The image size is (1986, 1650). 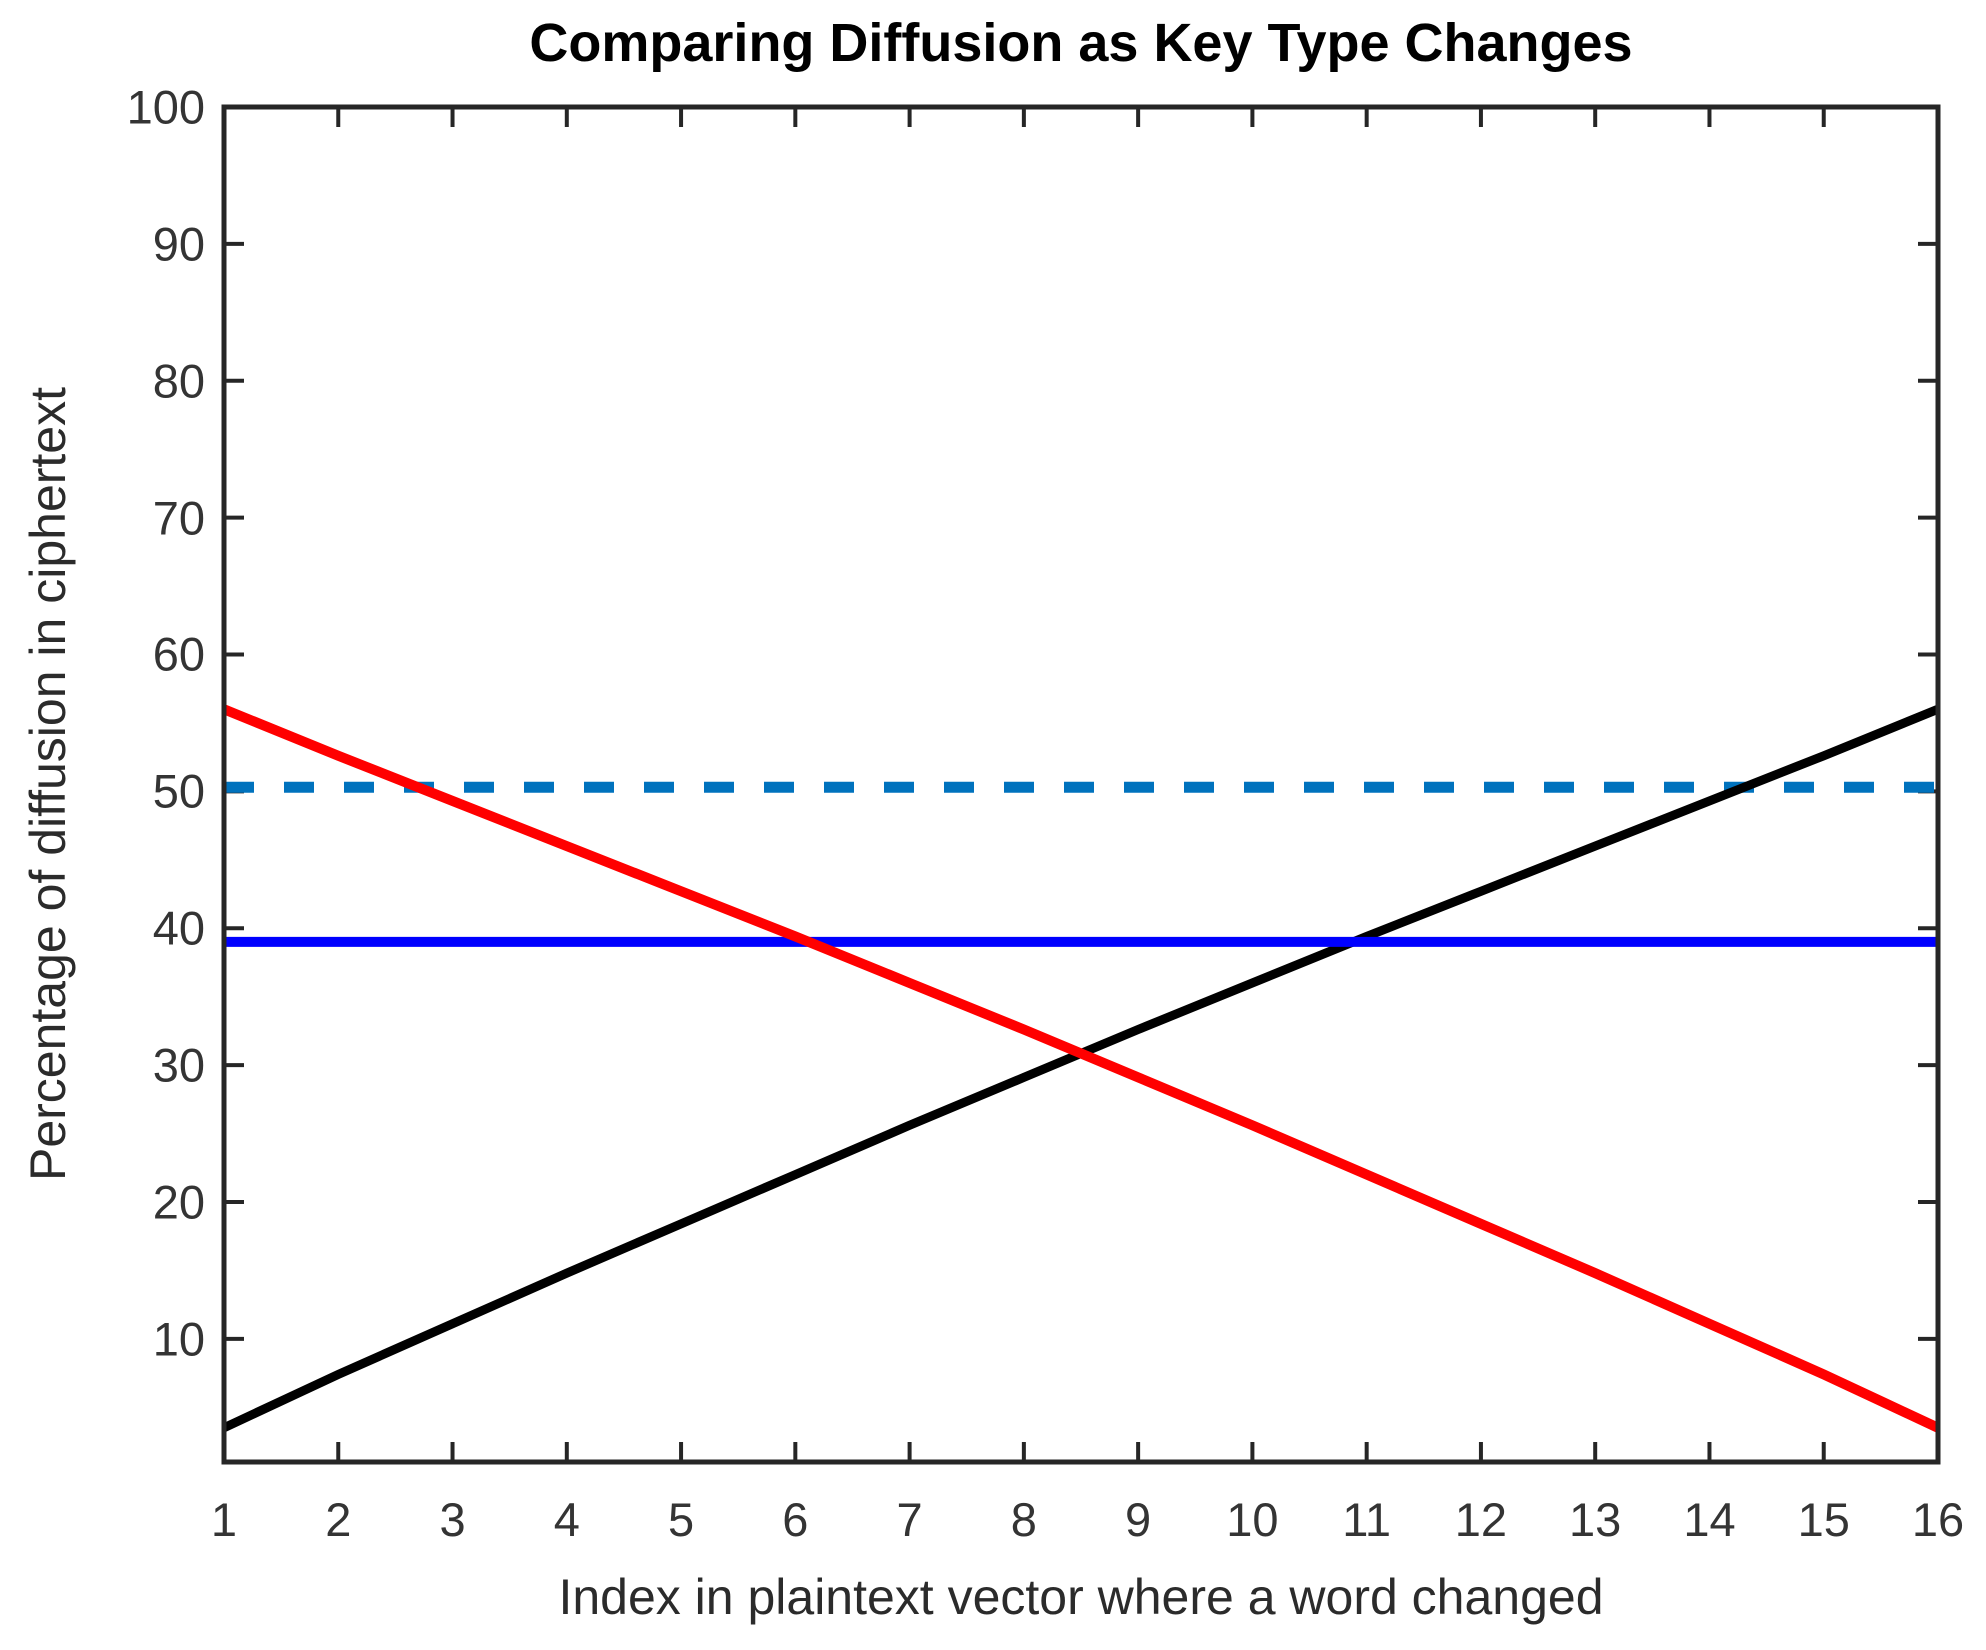 What do you see at coordinates (1938, 1519) in the screenshot?
I see `x-tick-label: 16` at bounding box center [1938, 1519].